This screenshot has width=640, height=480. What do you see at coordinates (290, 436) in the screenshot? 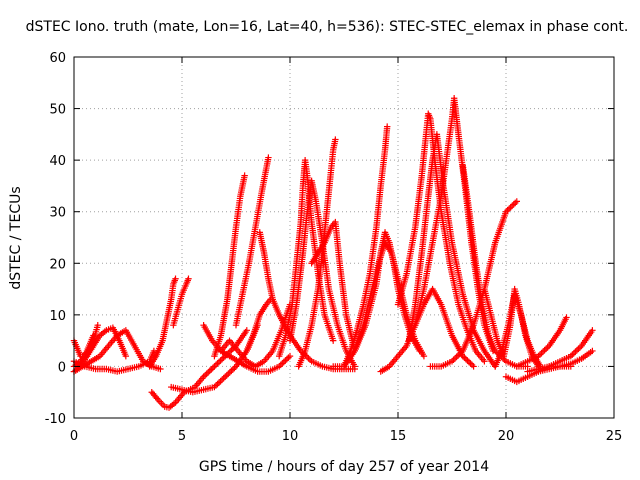
I see `x-tick-label: 10` at bounding box center [290, 436].